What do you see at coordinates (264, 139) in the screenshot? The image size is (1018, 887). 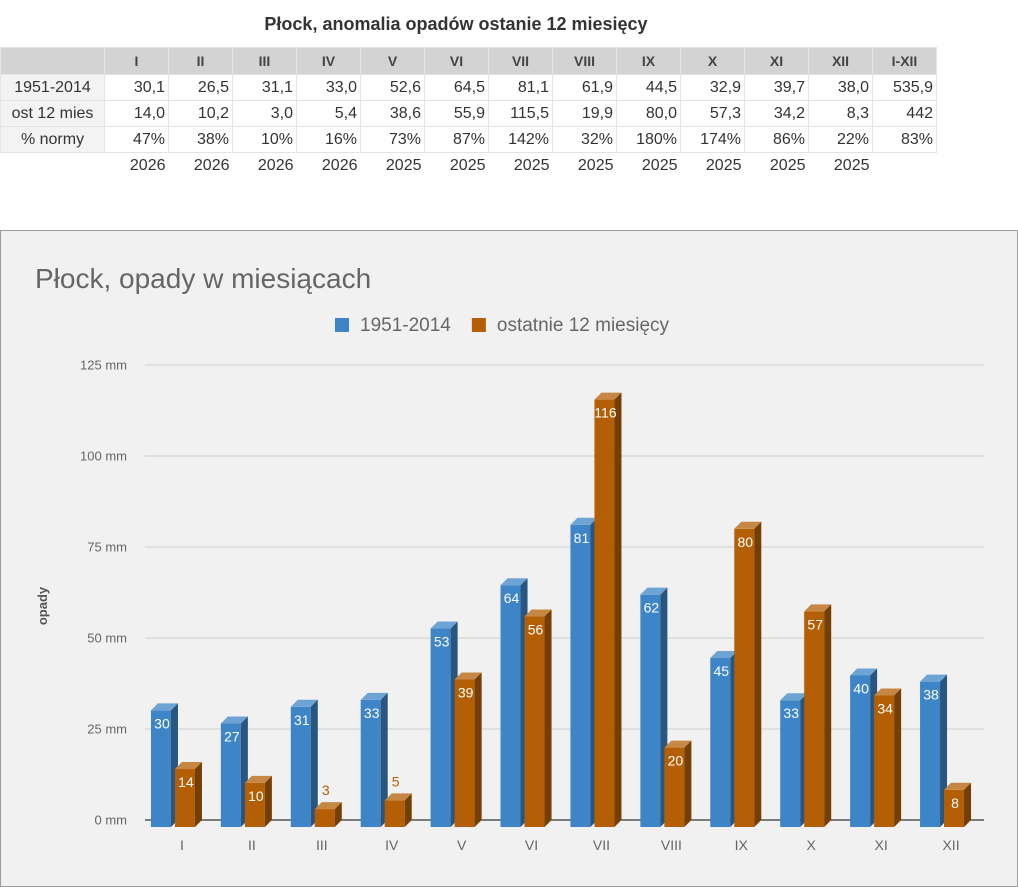 I see `table-cell: 10%` at bounding box center [264, 139].